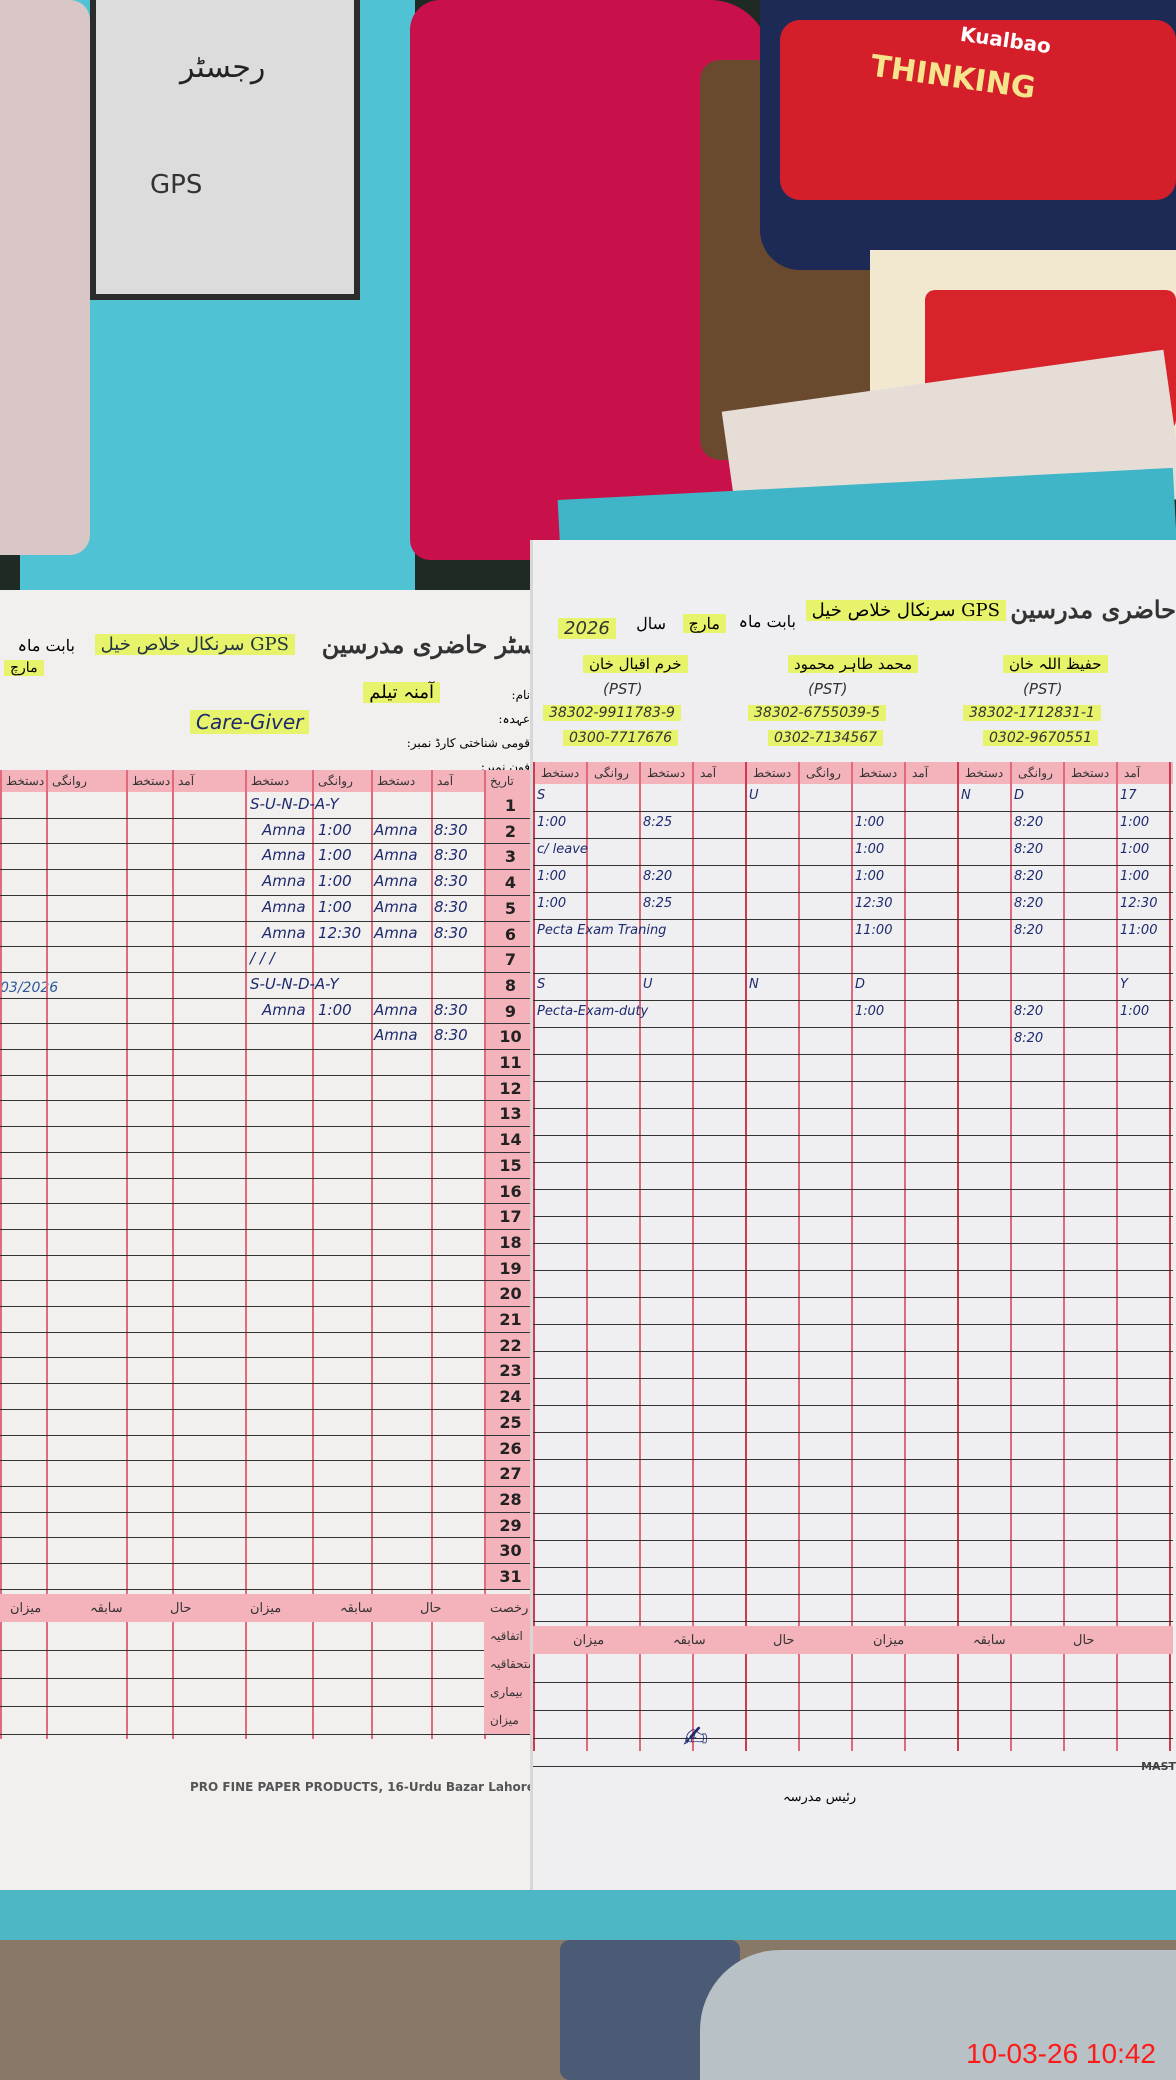 The image size is (1176, 2080). What do you see at coordinates (451, 906) in the screenshot?
I see `arrival-time: 8:30` at bounding box center [451, 906].